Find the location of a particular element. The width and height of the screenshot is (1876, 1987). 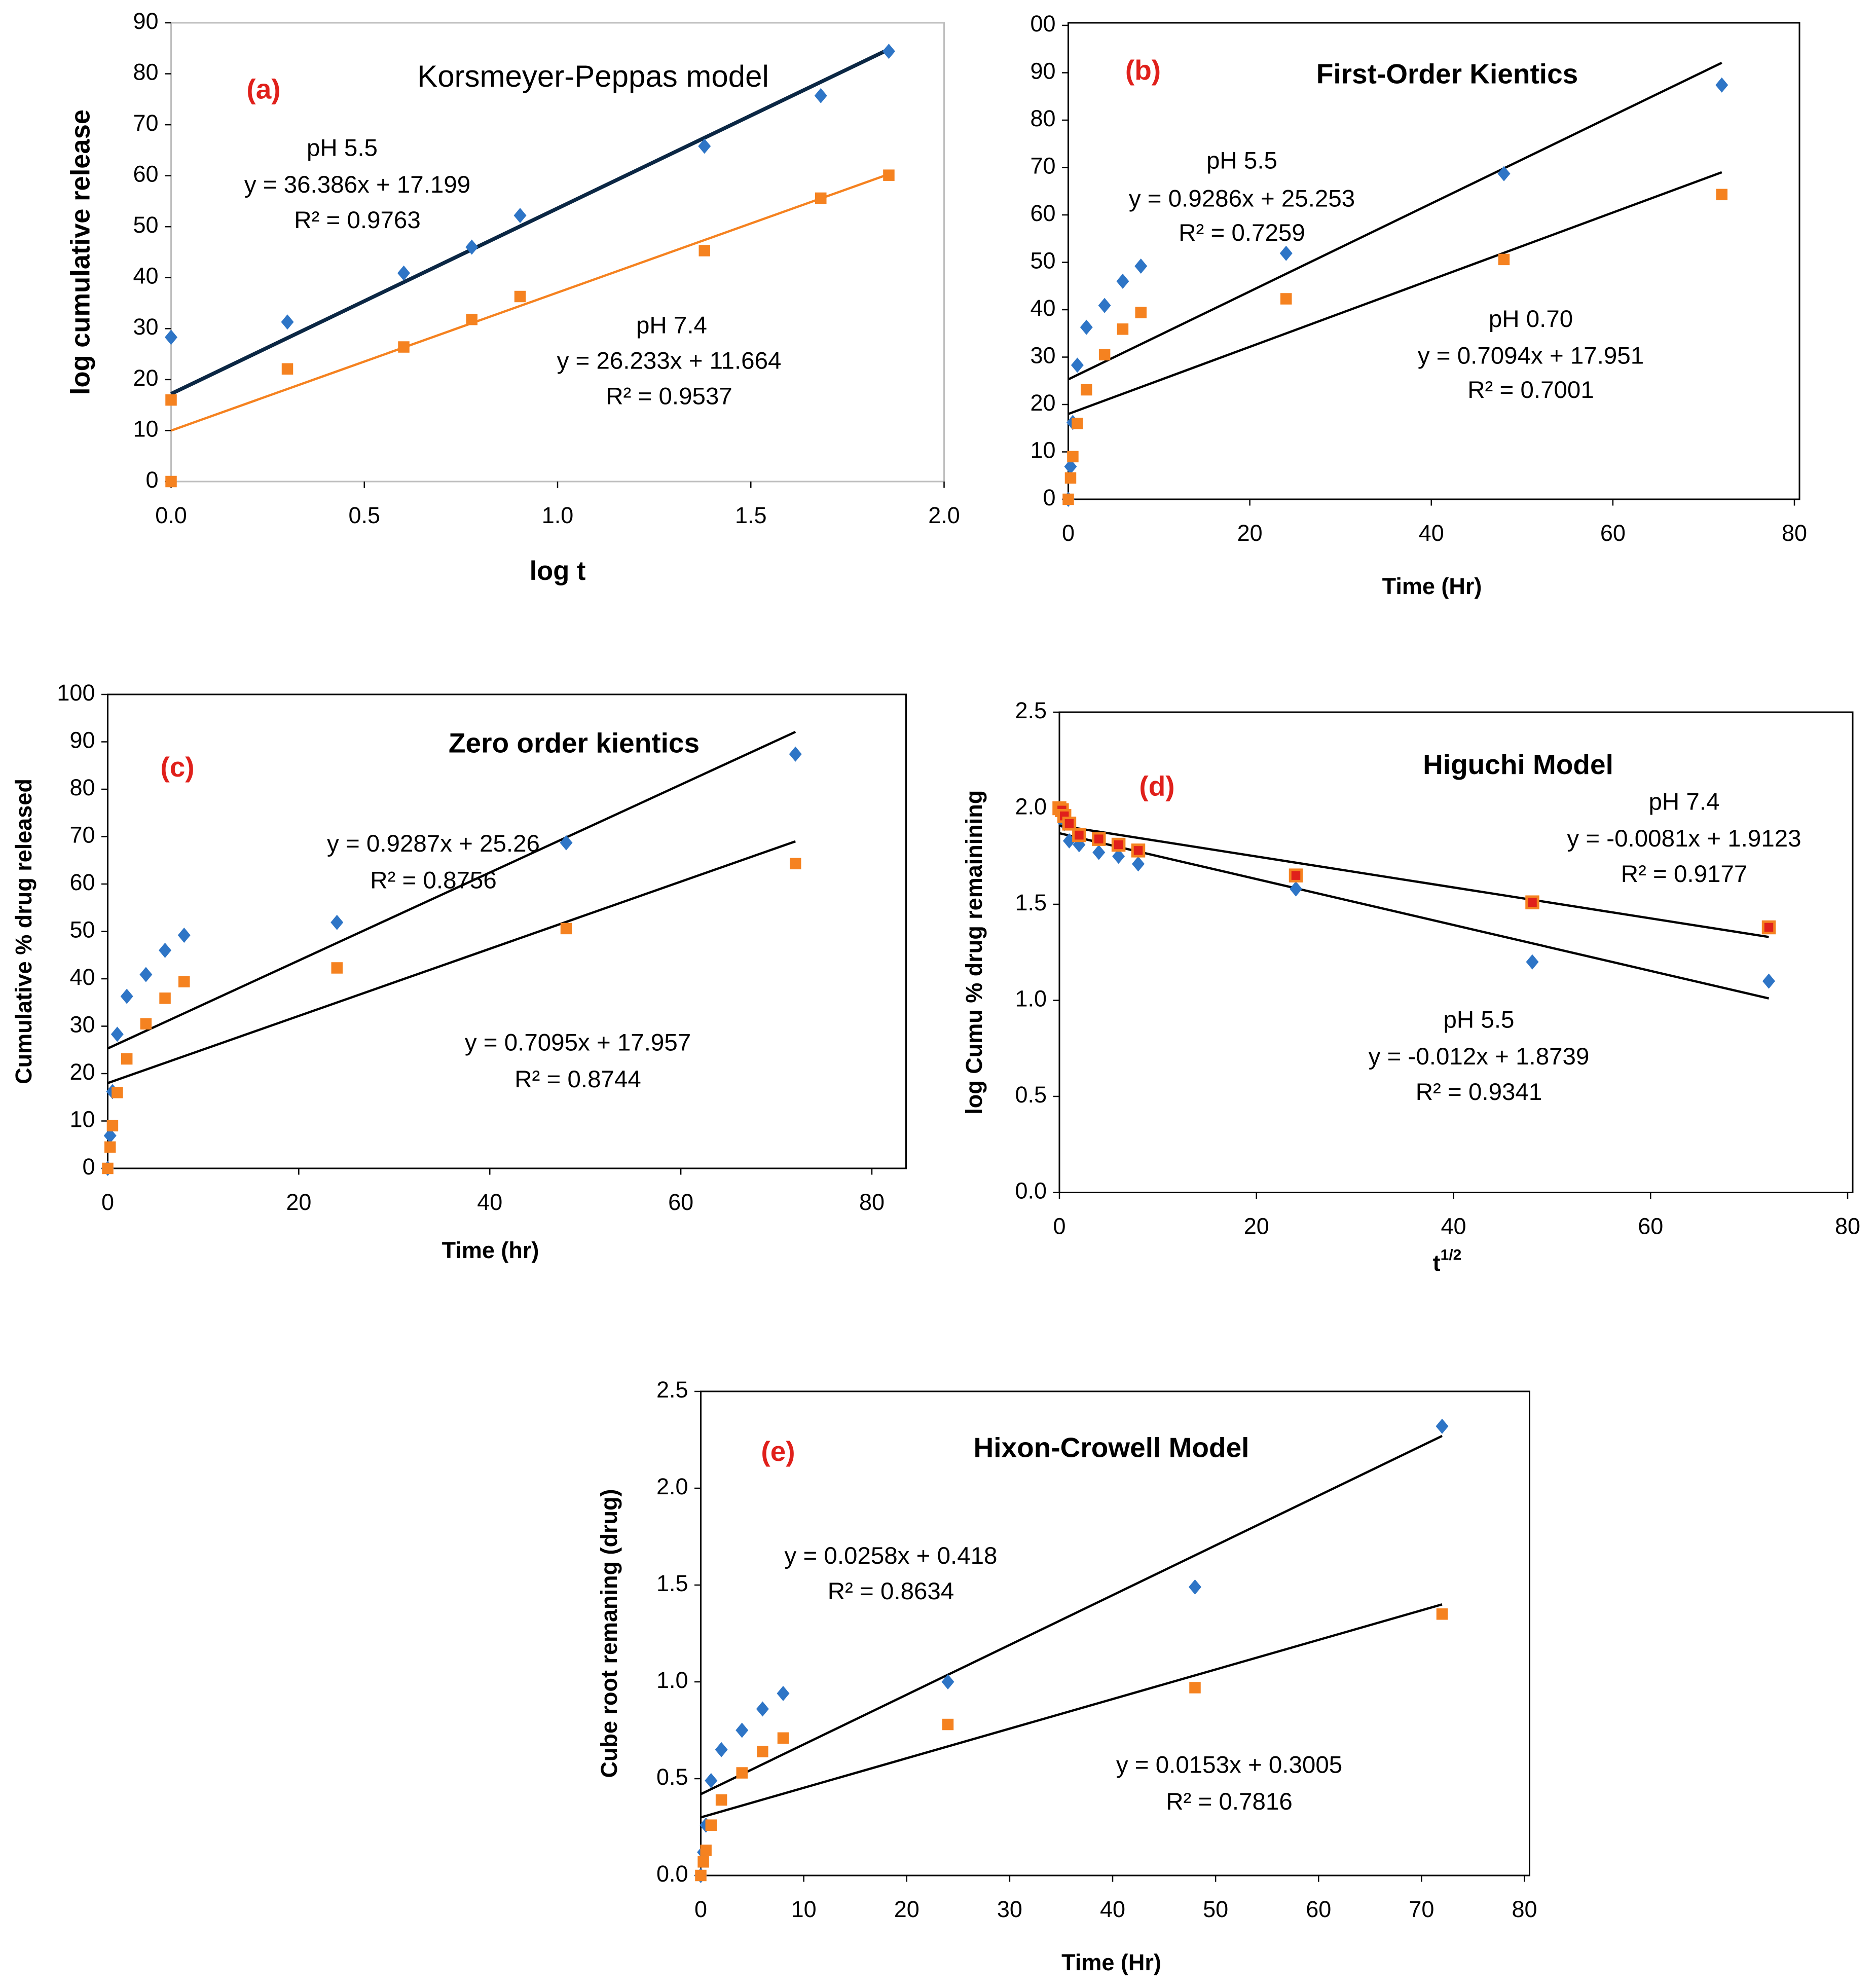

y-tick-label: 50 is located at coordinates (1042, 260).